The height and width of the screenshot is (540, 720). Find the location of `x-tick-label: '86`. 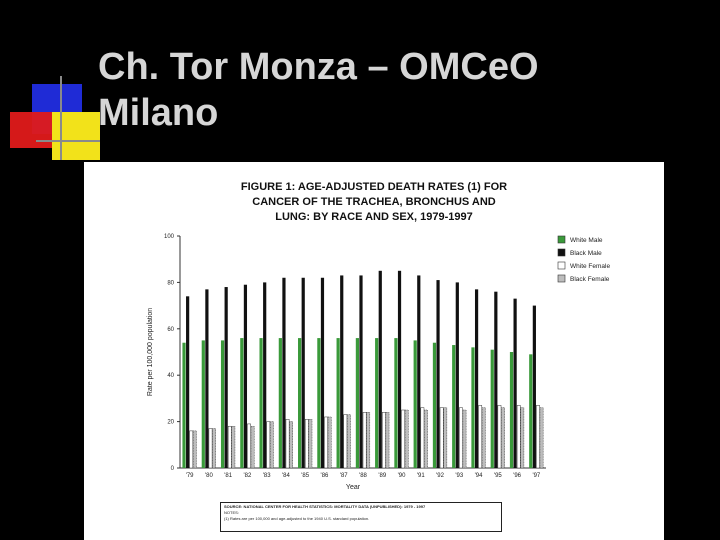

x-tick-label: '86 is located at coordinates (325, 476).